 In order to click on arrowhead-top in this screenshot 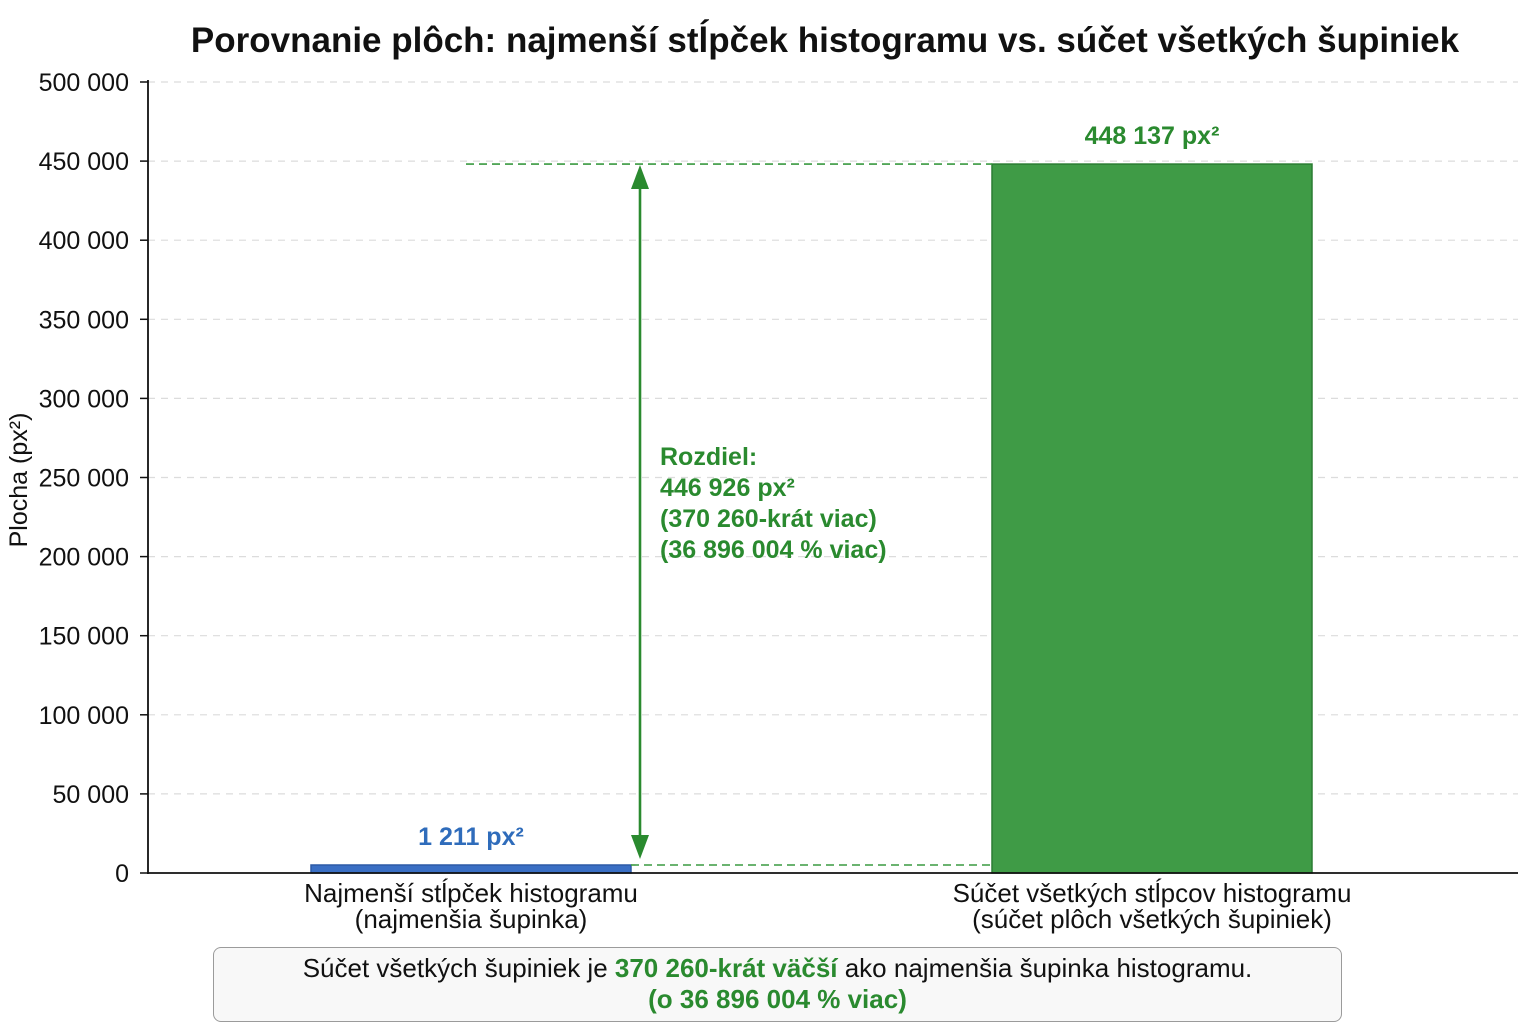, I will do `click(640, 177)`.